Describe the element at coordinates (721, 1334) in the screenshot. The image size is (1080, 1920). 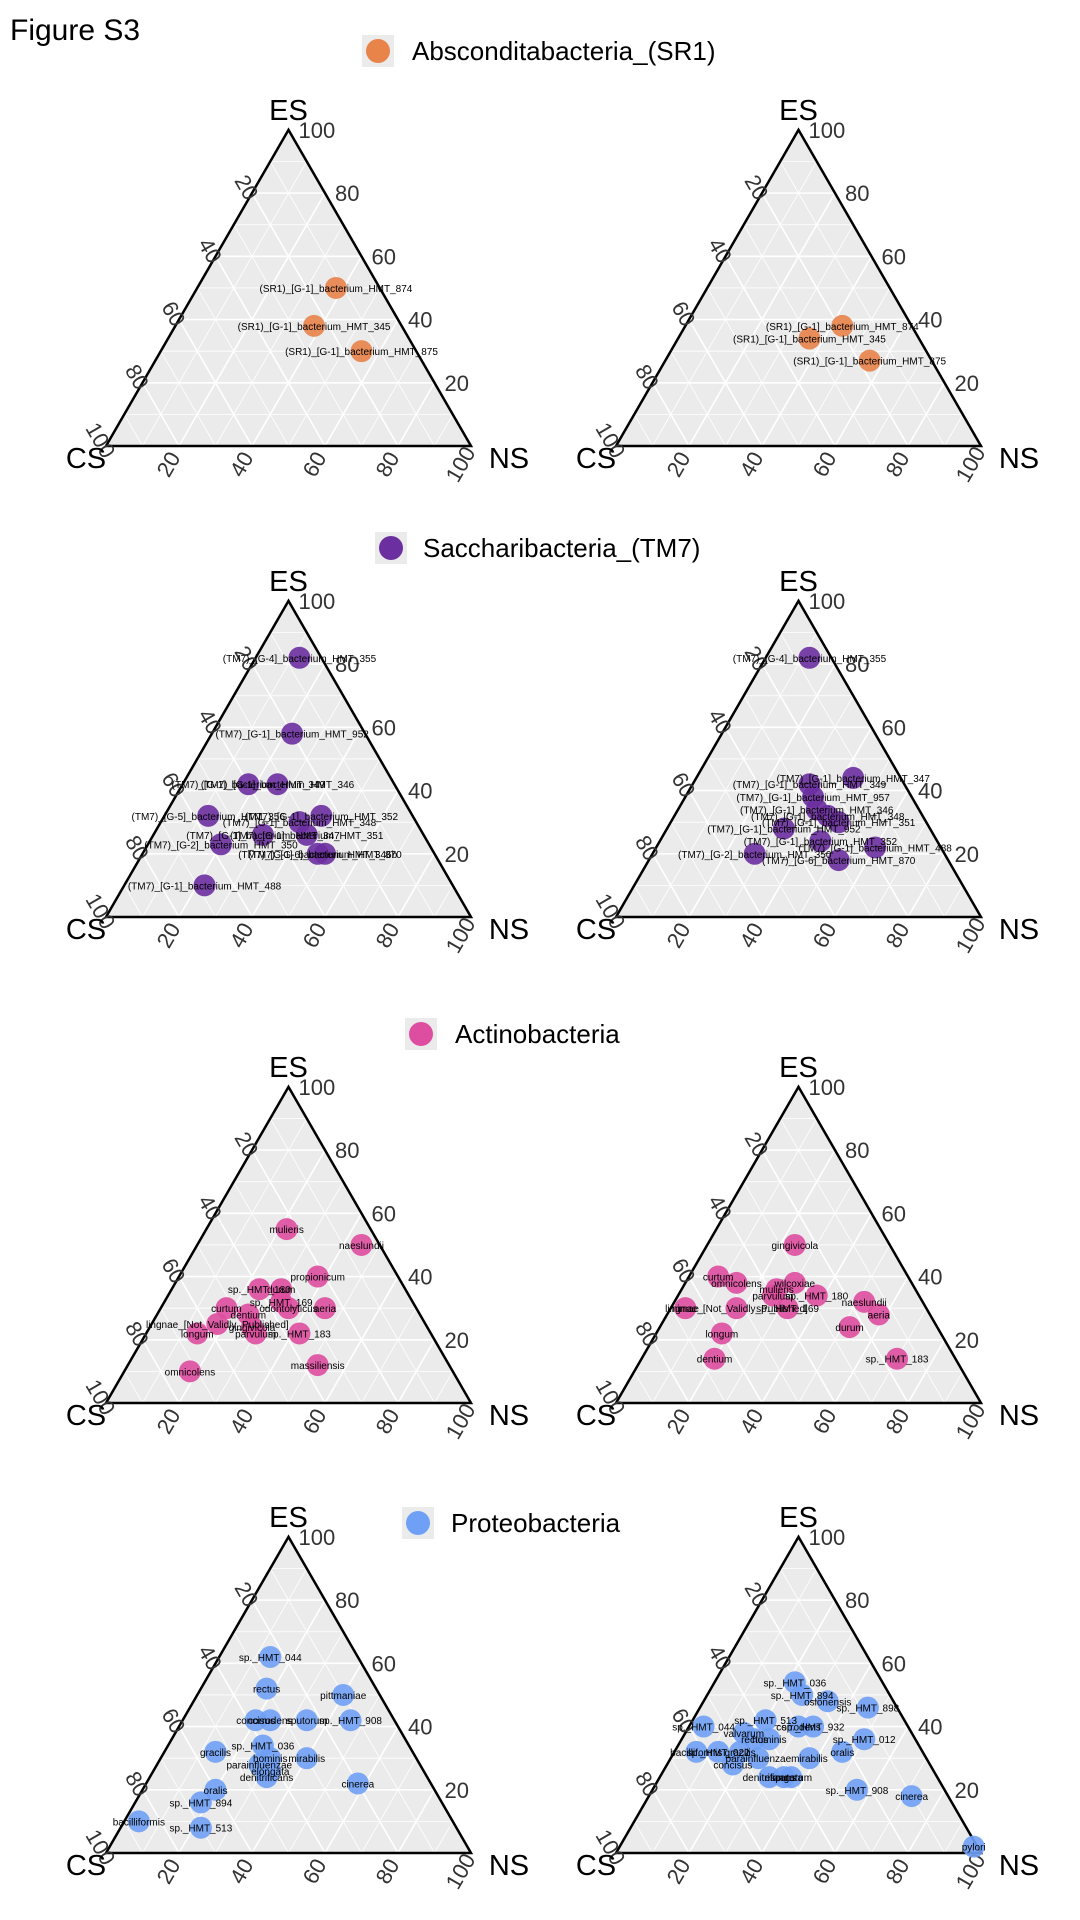
I see `data-point-label: longum` at that location.